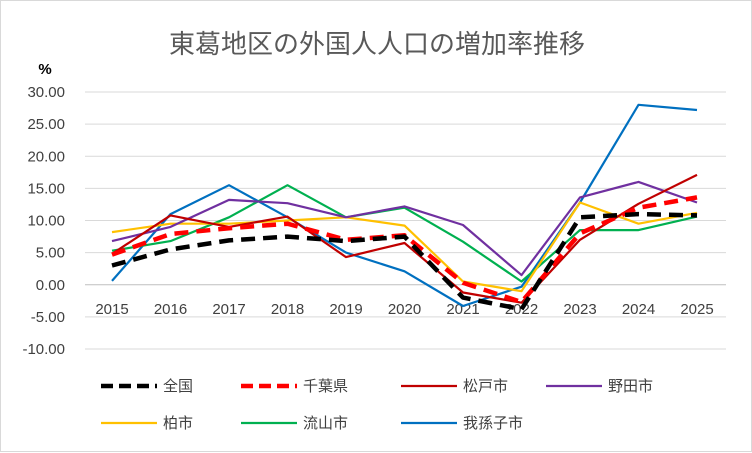  I want to click on y-axis-unit: %, so click(44, 69).